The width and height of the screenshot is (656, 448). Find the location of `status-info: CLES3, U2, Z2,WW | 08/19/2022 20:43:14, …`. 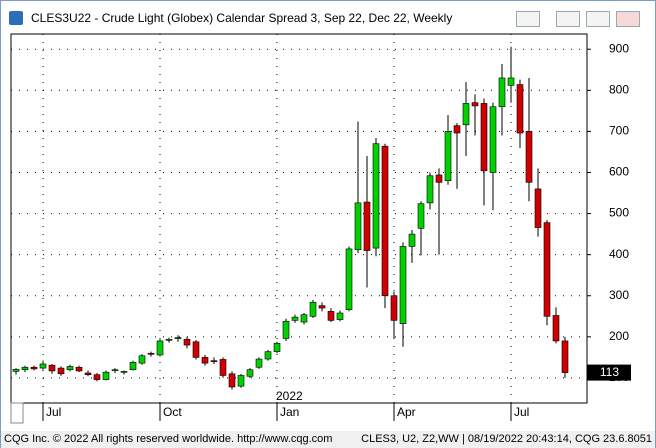

status-info: CLES3, U2, Z2,WW | 08/19/2022 20:43:14, … is located at coordinates (506, 439).